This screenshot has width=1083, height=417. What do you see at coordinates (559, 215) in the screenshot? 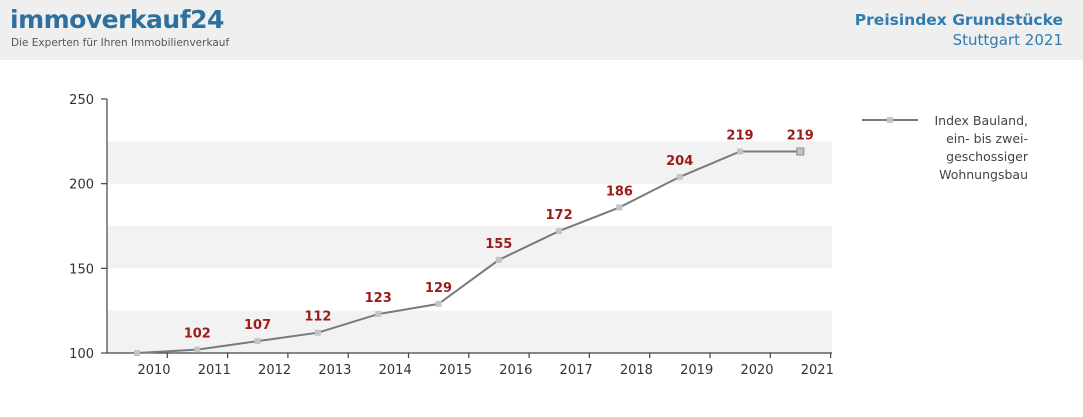
I see `data-label: 172` at bounding box center [559, 215].